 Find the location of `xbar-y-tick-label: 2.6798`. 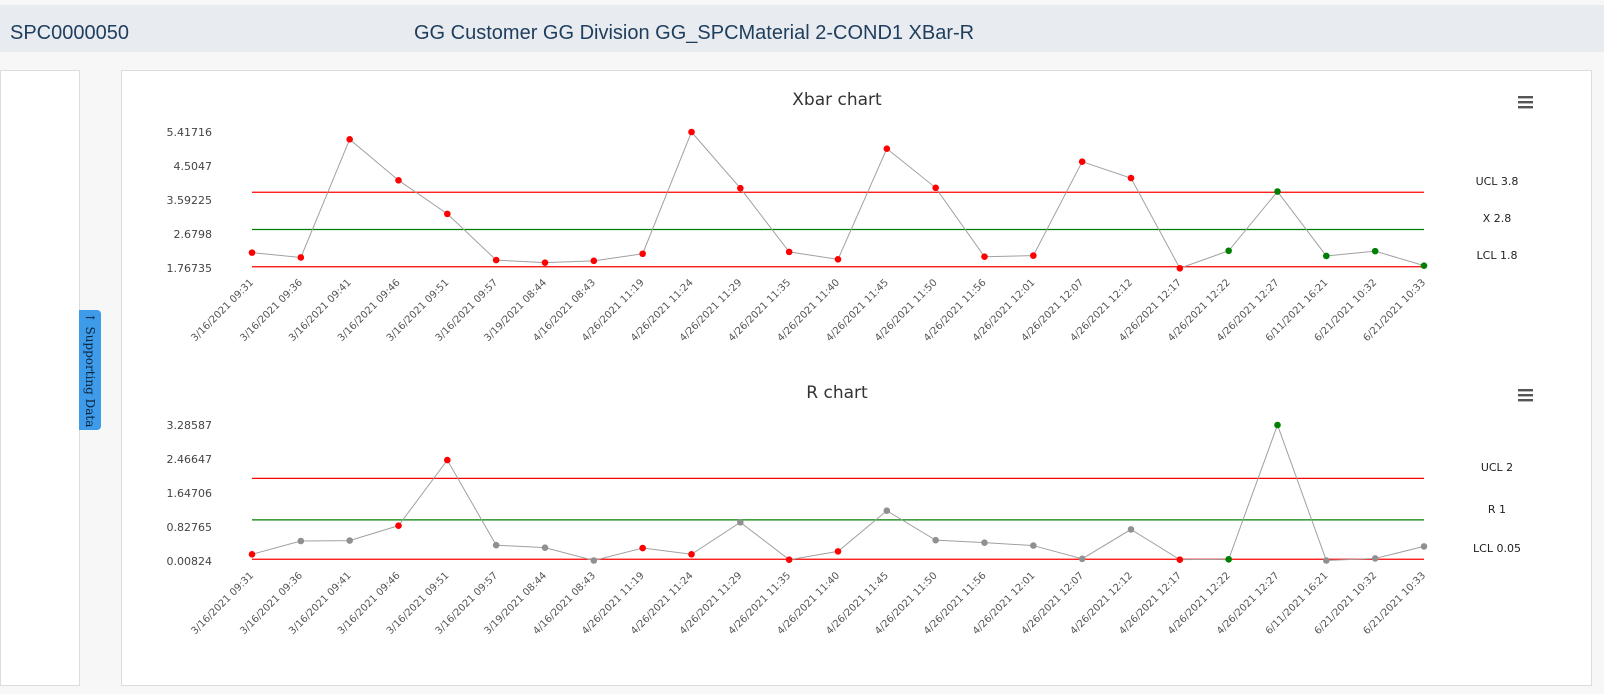

xbar-y-tick-label: 2.6798 is located at coordinates (193, 234).